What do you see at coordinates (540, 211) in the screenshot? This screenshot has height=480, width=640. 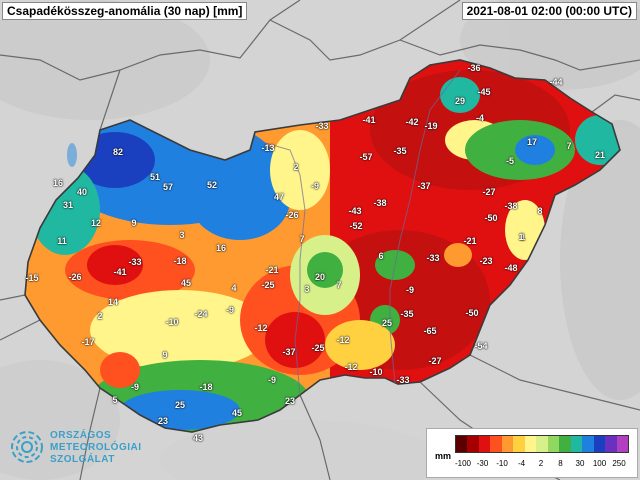 I see `station-value: 8` at bounding box center [540, 211].